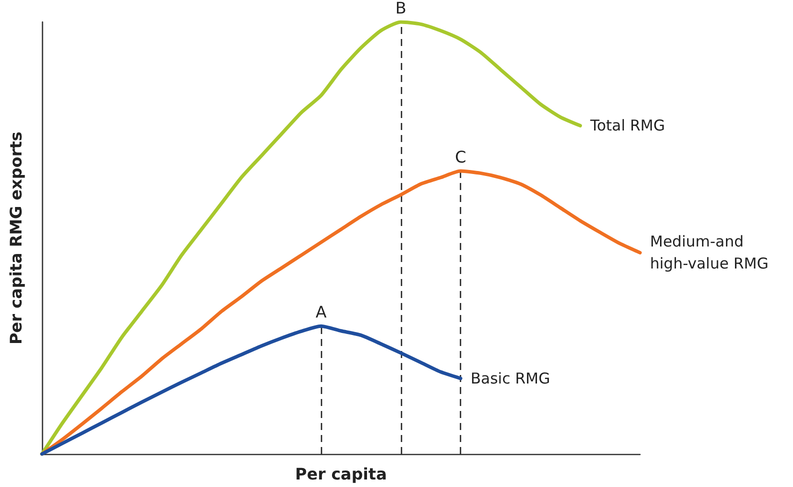  Describe the element at coordinates (321, 312) in the screenshot. I see `annotation: A` at that location.